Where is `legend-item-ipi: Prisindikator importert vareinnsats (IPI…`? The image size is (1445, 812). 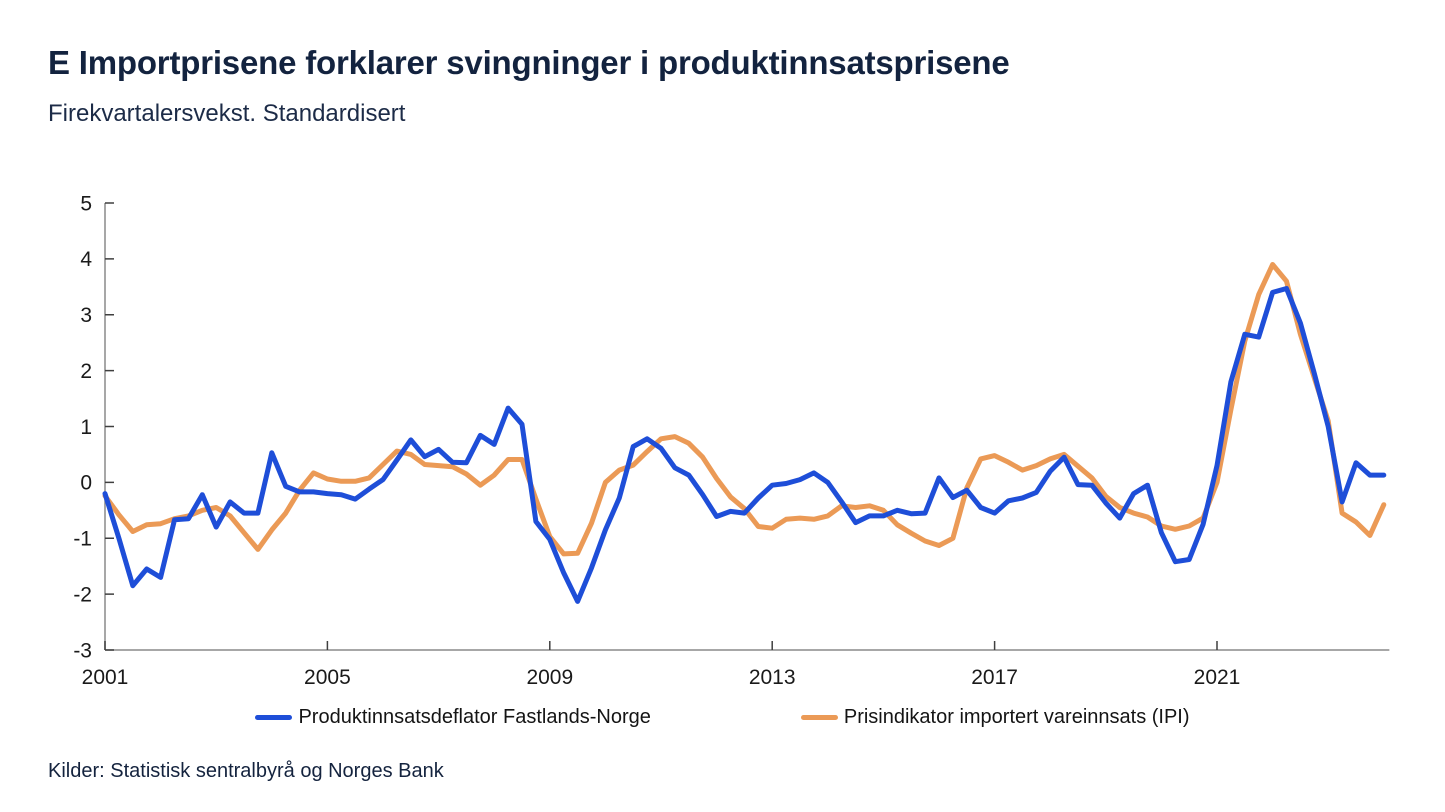
legend-item-ipi: Prisindikator importert vareinnsats (IPI… is located at coordinates (995, 717).